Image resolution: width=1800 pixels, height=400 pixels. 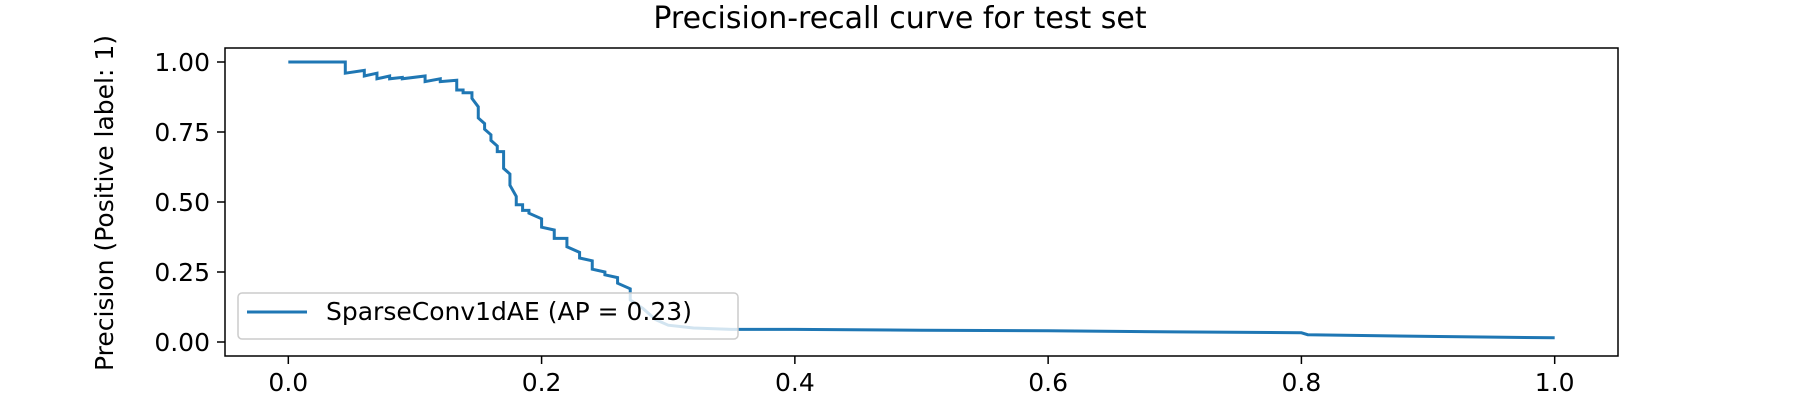 I want to click on chart-title: Precision-recall curve for test set, so click(x=900, y=18).